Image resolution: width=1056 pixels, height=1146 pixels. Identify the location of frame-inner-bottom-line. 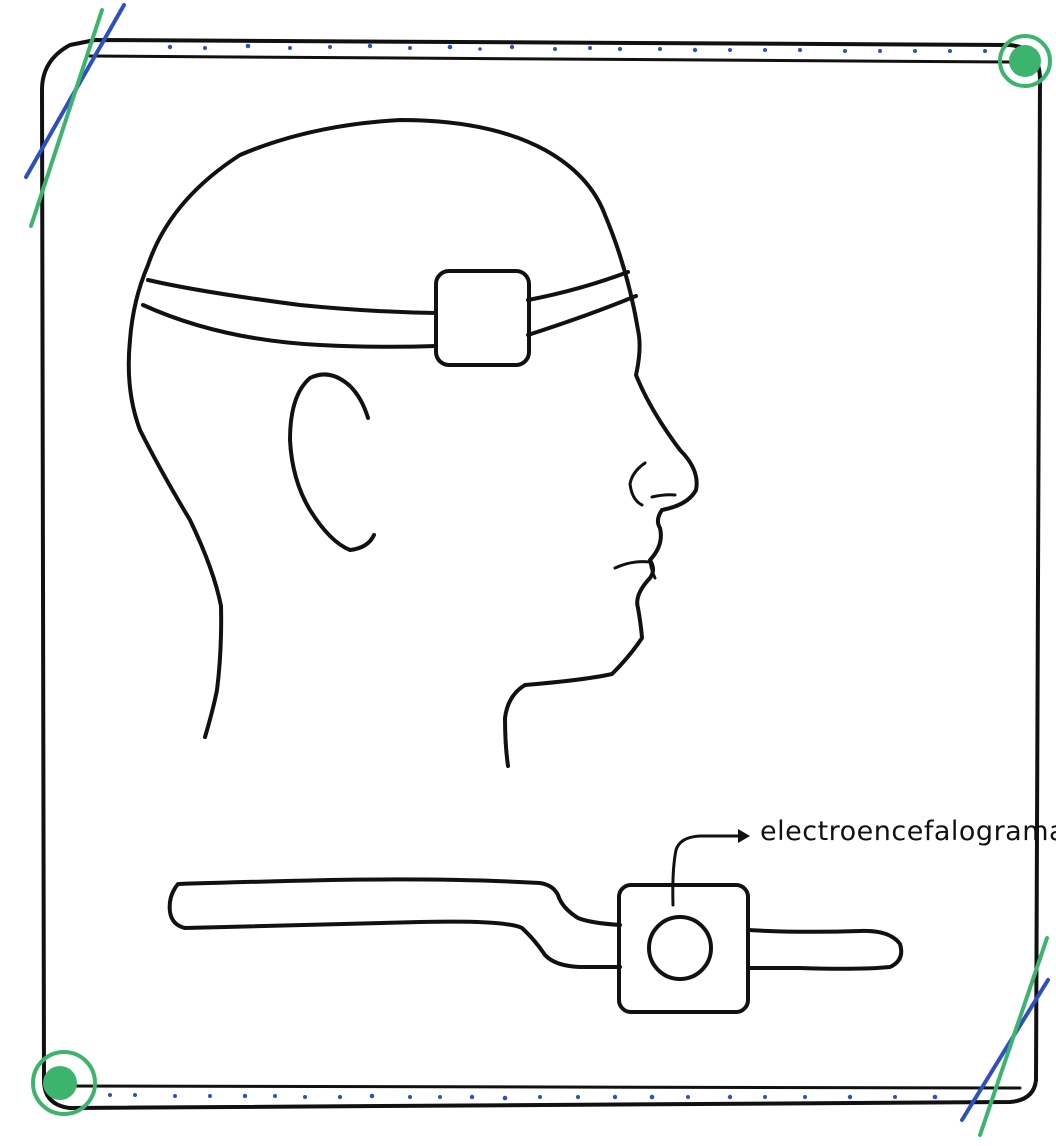
(540, 1087).